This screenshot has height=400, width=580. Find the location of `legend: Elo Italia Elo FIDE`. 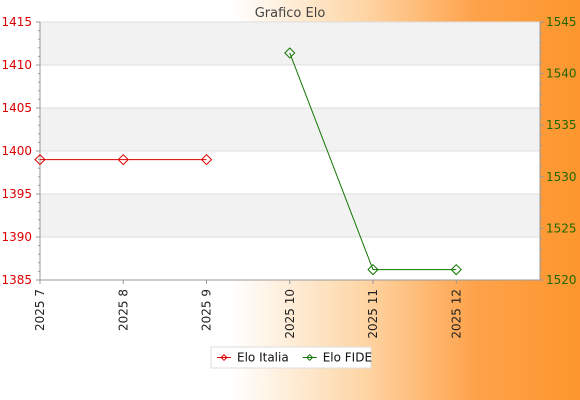

legend: Elo Italia Elo FIDE is located at coordinates (291, 357).